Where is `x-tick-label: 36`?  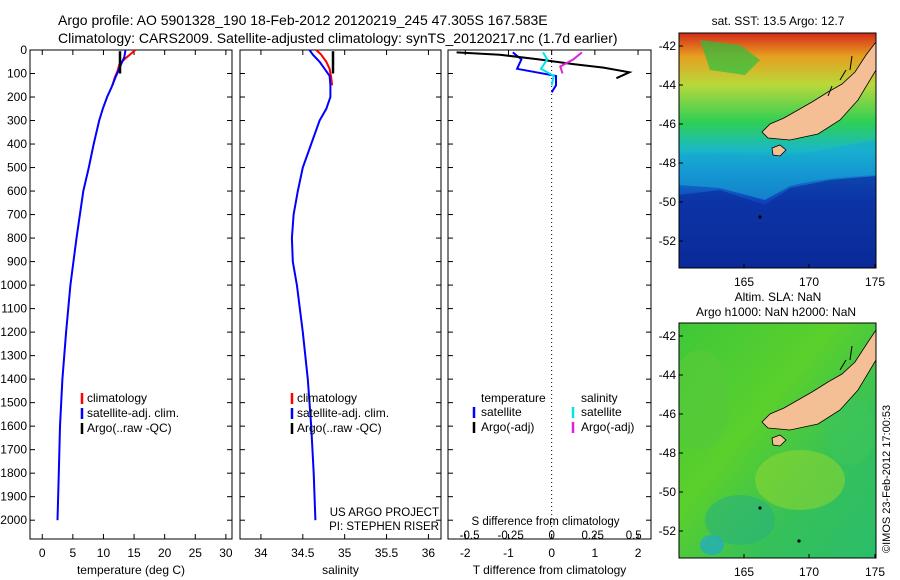
x-tick-label: 36 is located at coordinates (429, 553).